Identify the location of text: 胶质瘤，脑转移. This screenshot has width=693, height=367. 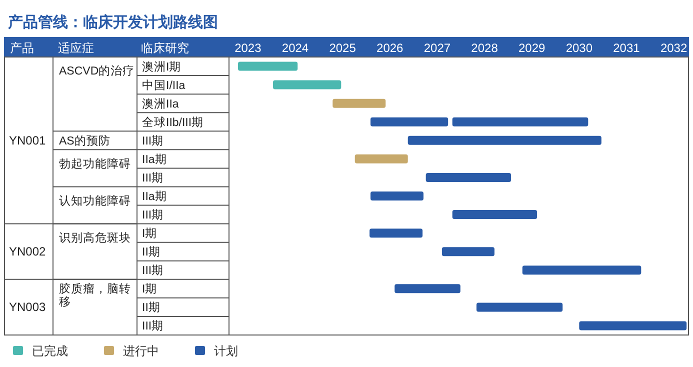
(95, 294).